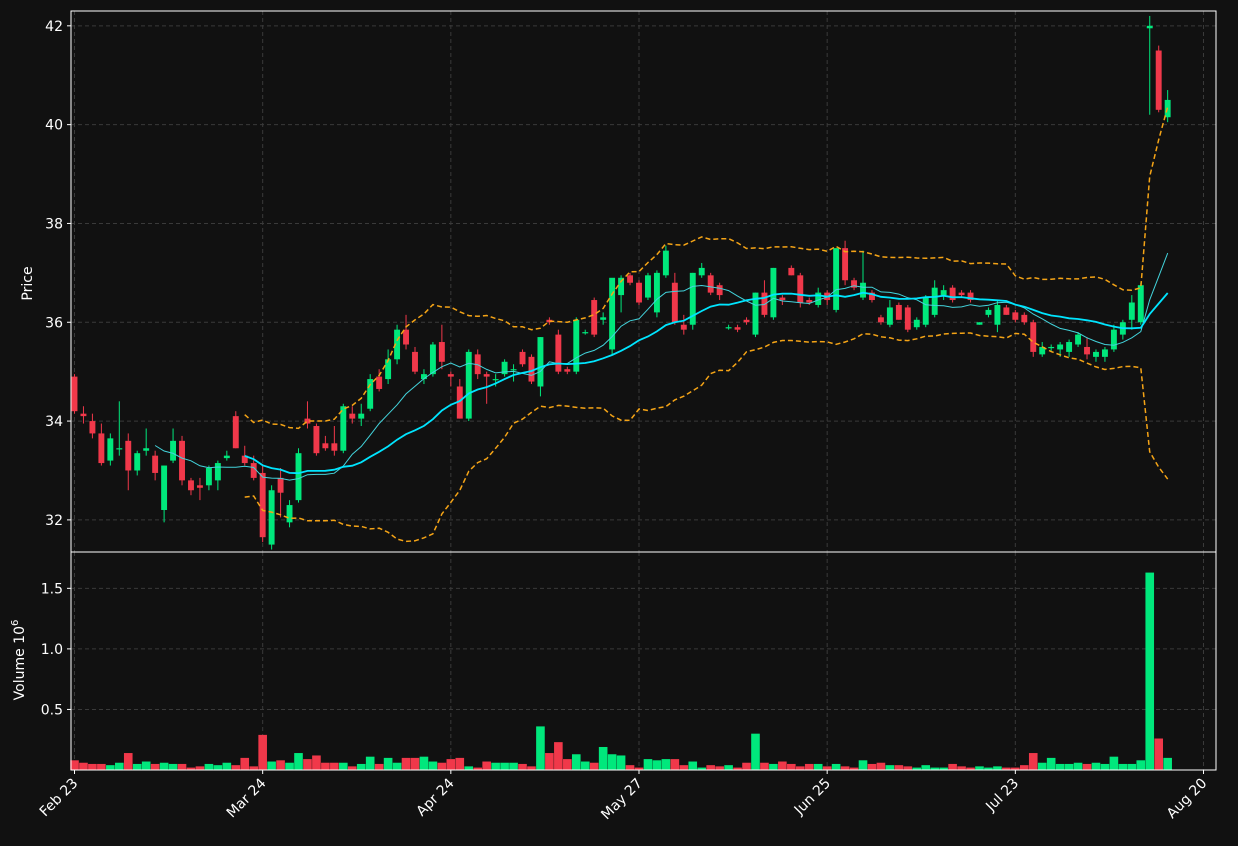 The image size is (1238, 846). I want to click on volume-ytick-label: 1.0, so click(52, 650).